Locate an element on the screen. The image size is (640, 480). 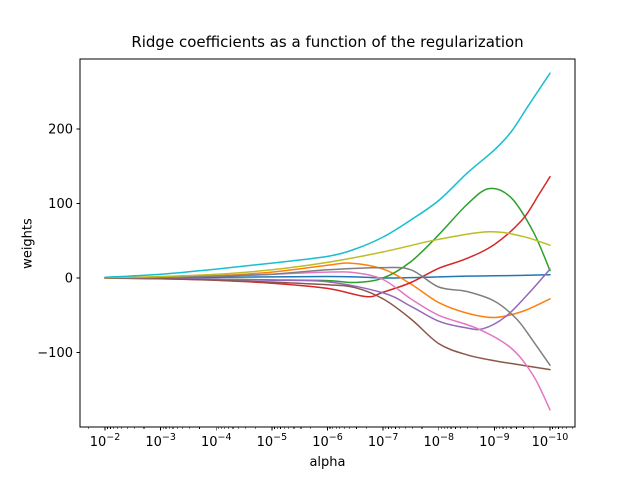
x-tick-label: 10⁻⁷ is located at coordinates (383, 441).